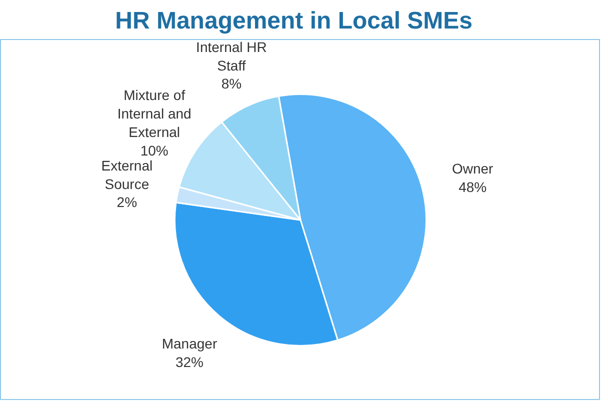 The image size is (608, 408). I want to click on data-label: 48%, so click(472, 186).